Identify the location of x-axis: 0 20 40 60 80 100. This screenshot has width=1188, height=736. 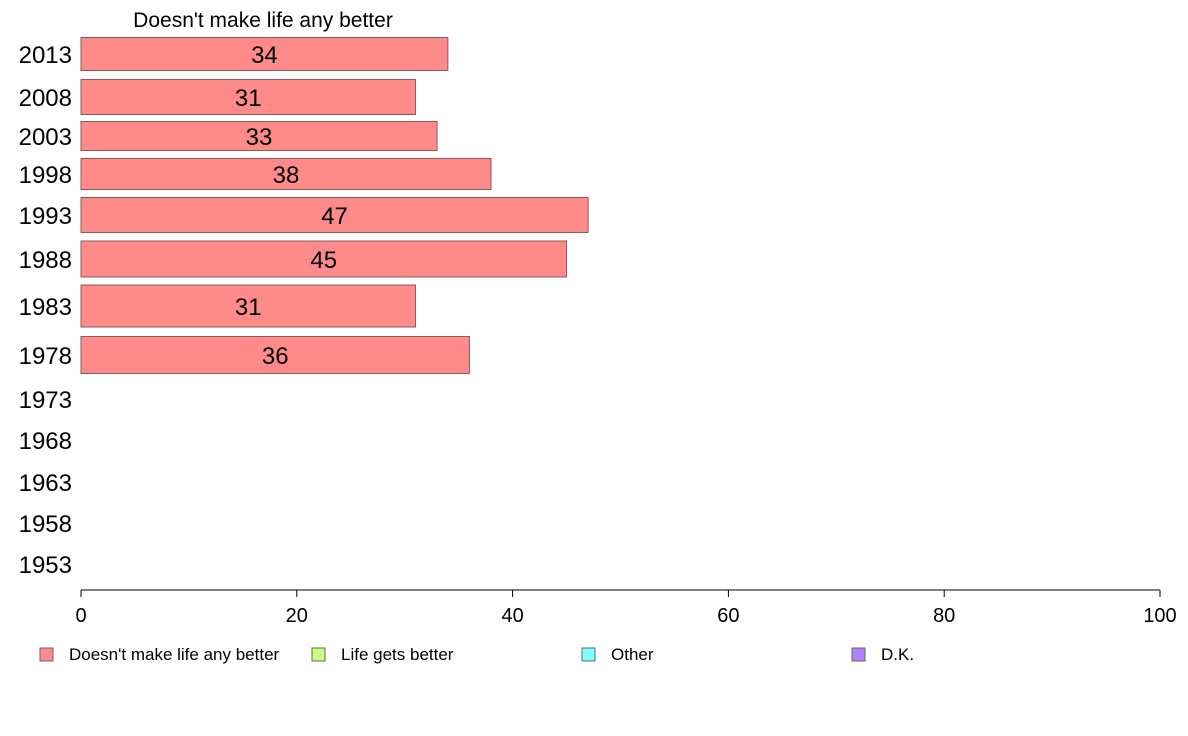
(626, 608).